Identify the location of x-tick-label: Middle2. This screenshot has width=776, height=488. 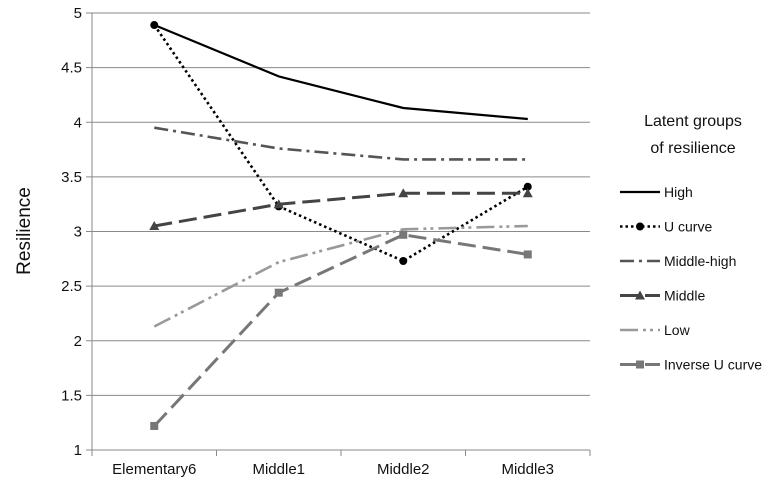
(403, 469).